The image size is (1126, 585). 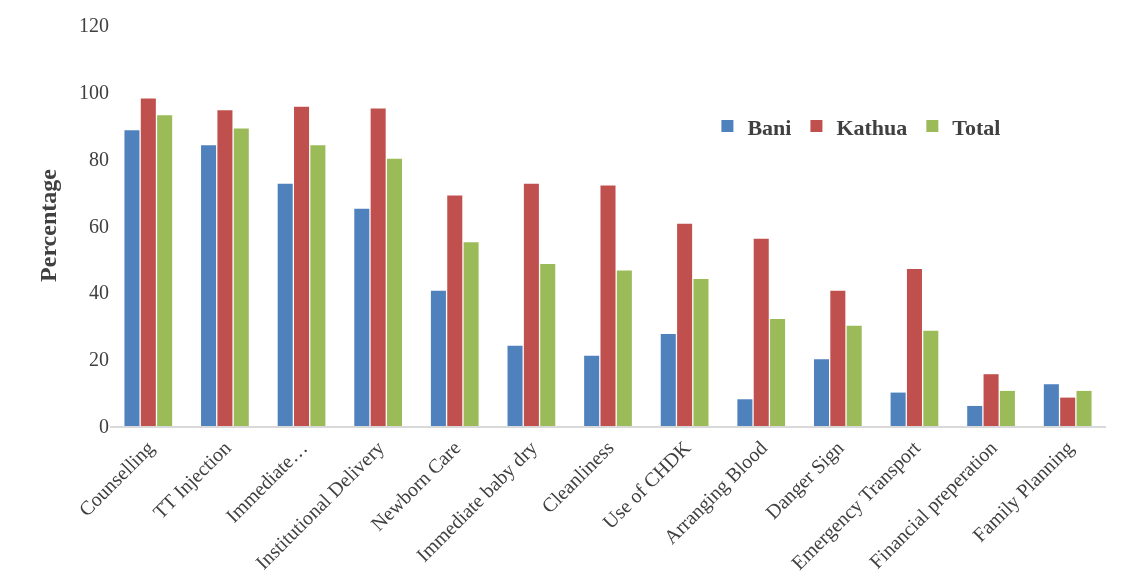 What do you see at coordinates (99, 158) in the screenshot?
I see `y-tick-label: 80` at bounding box center [99, 158].